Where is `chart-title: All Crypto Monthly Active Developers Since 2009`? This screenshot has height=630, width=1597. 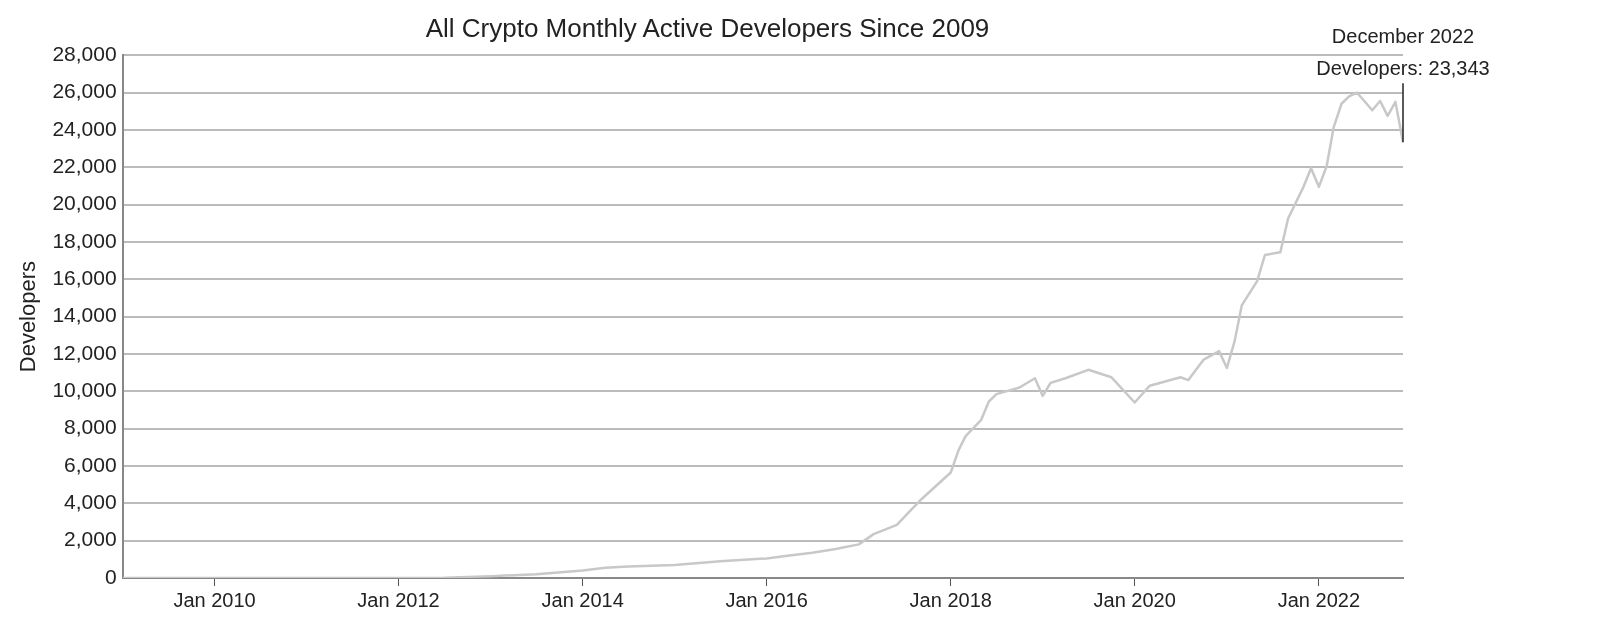
chart-title: All Crypto Monthly Active Developers Since 2009 is located at coordinates (707, 27).